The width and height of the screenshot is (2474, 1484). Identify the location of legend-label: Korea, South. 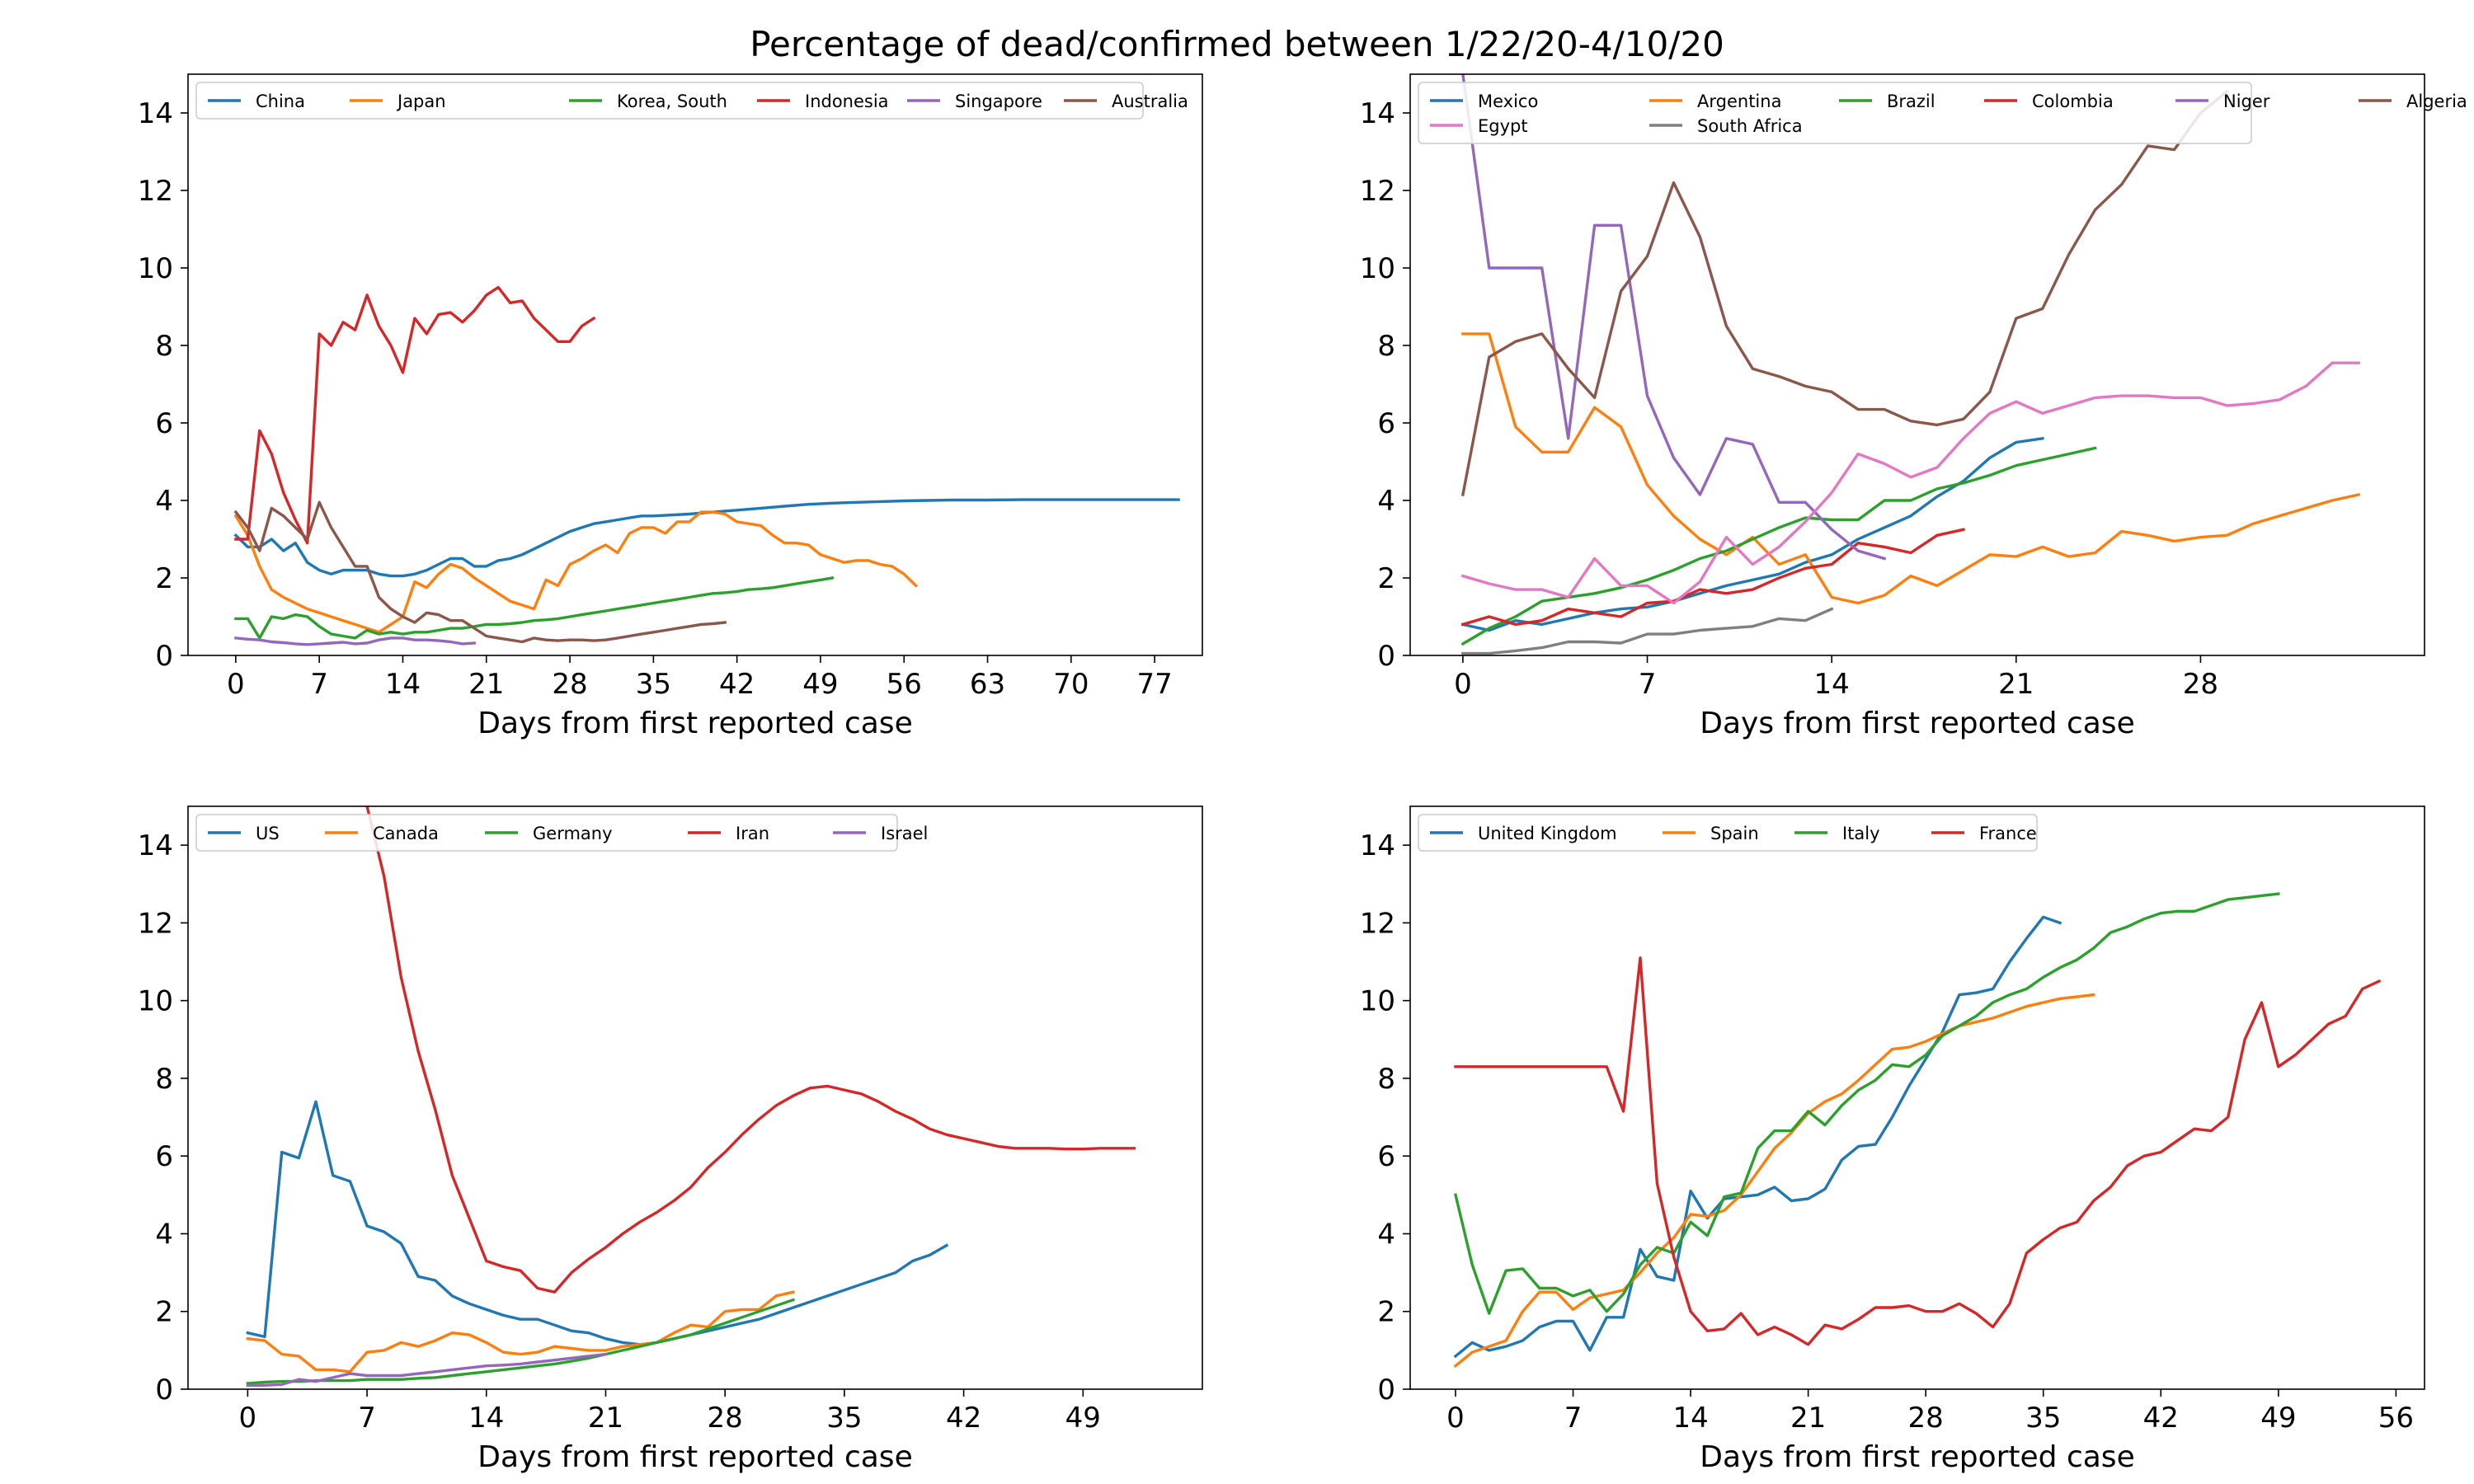
(672, 101).